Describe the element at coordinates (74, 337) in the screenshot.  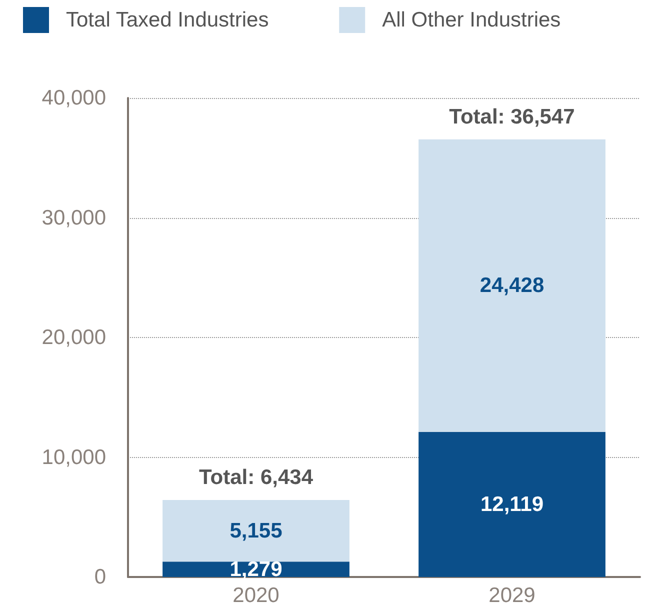
I see `y-tick-label: 20,000` at that location.